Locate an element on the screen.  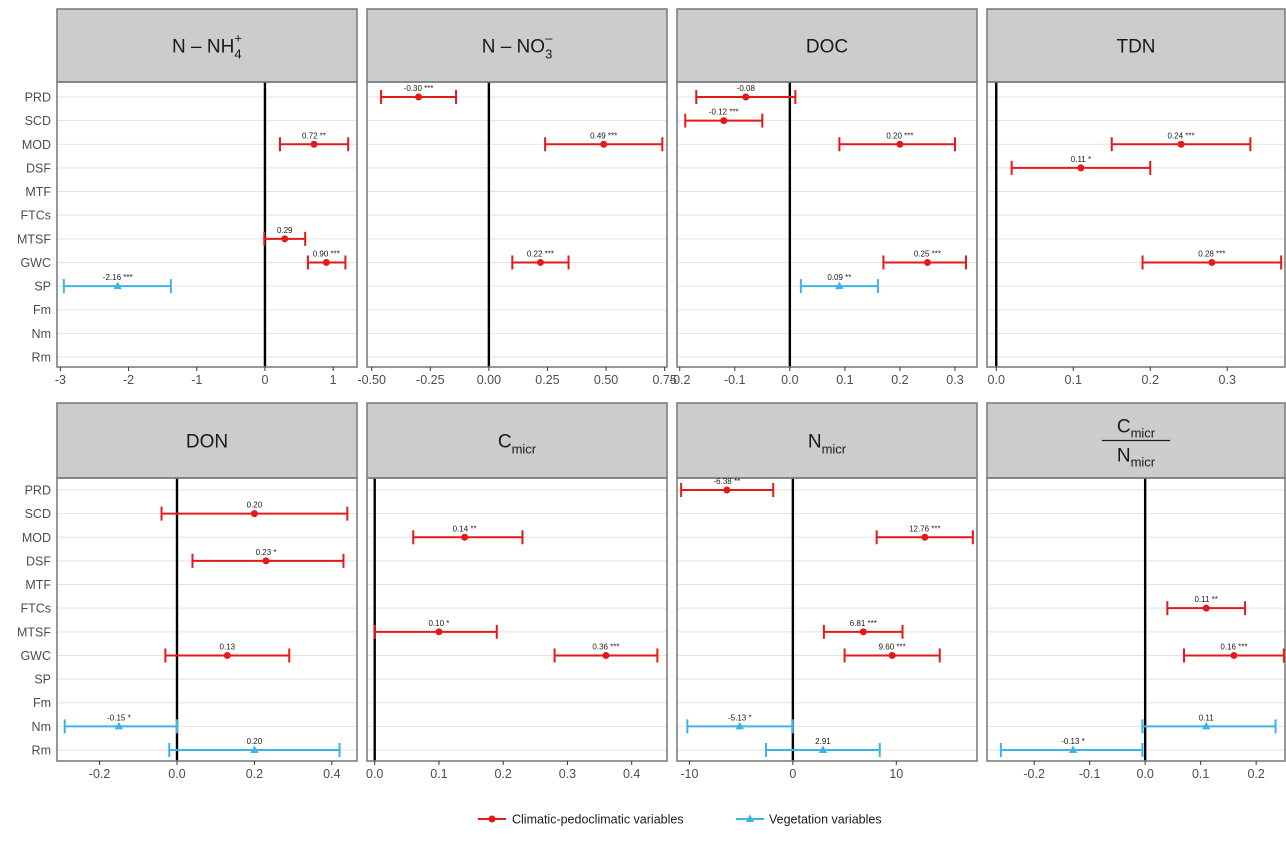
y-tick-label-SCD: SCD is located at coordinates (38, 121).